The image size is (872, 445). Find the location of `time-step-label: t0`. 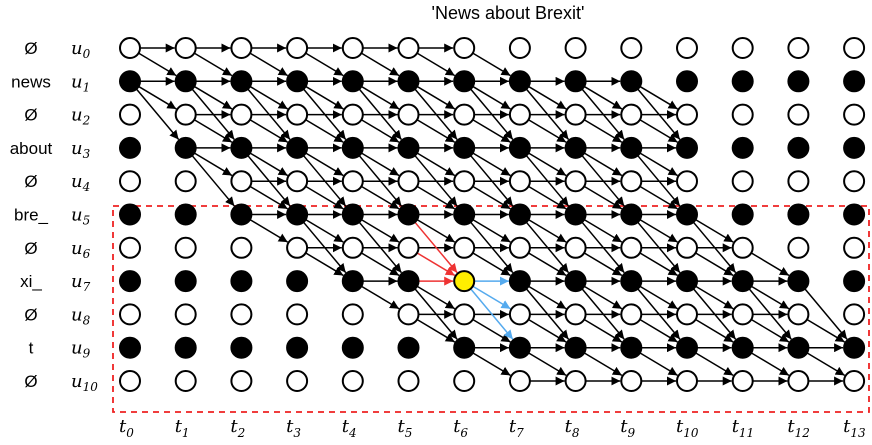

time-step-label: t0 is located at coordinates (126, 428).